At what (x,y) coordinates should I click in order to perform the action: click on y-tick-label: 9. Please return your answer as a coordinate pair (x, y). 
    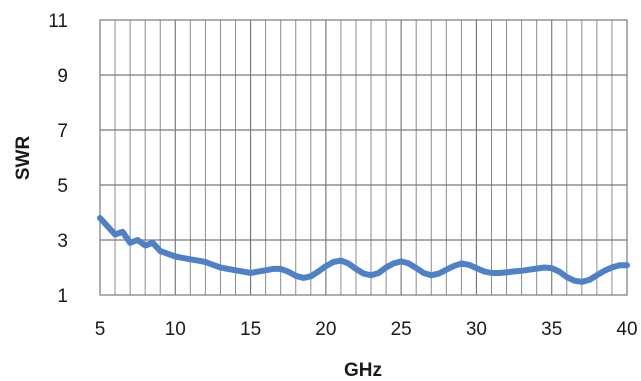
    Looking at the image, I should click on (62, 76).